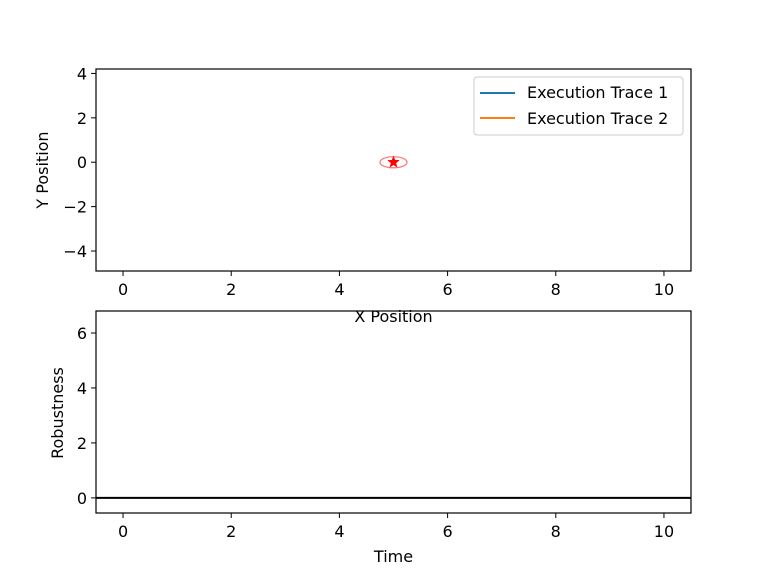 The height and width of the screenshot is (576, 768). What do you see at coordinates (447, 531) in the screenshot?
I see `robustness-xtick-label: 6` at bounding box center [447, 531].